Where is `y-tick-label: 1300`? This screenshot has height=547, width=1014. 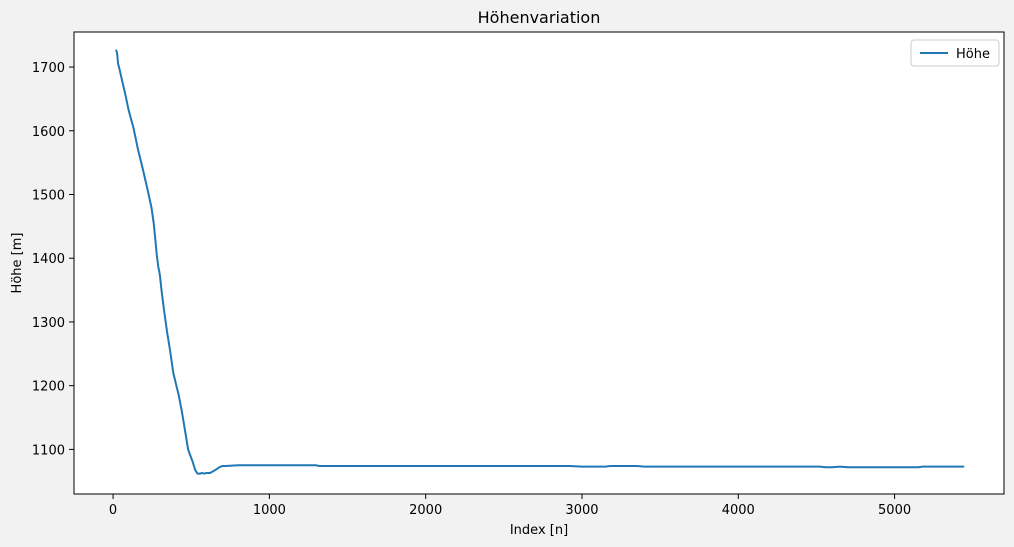 y-tick-label: 1300 is located at coordinates (48, 323).